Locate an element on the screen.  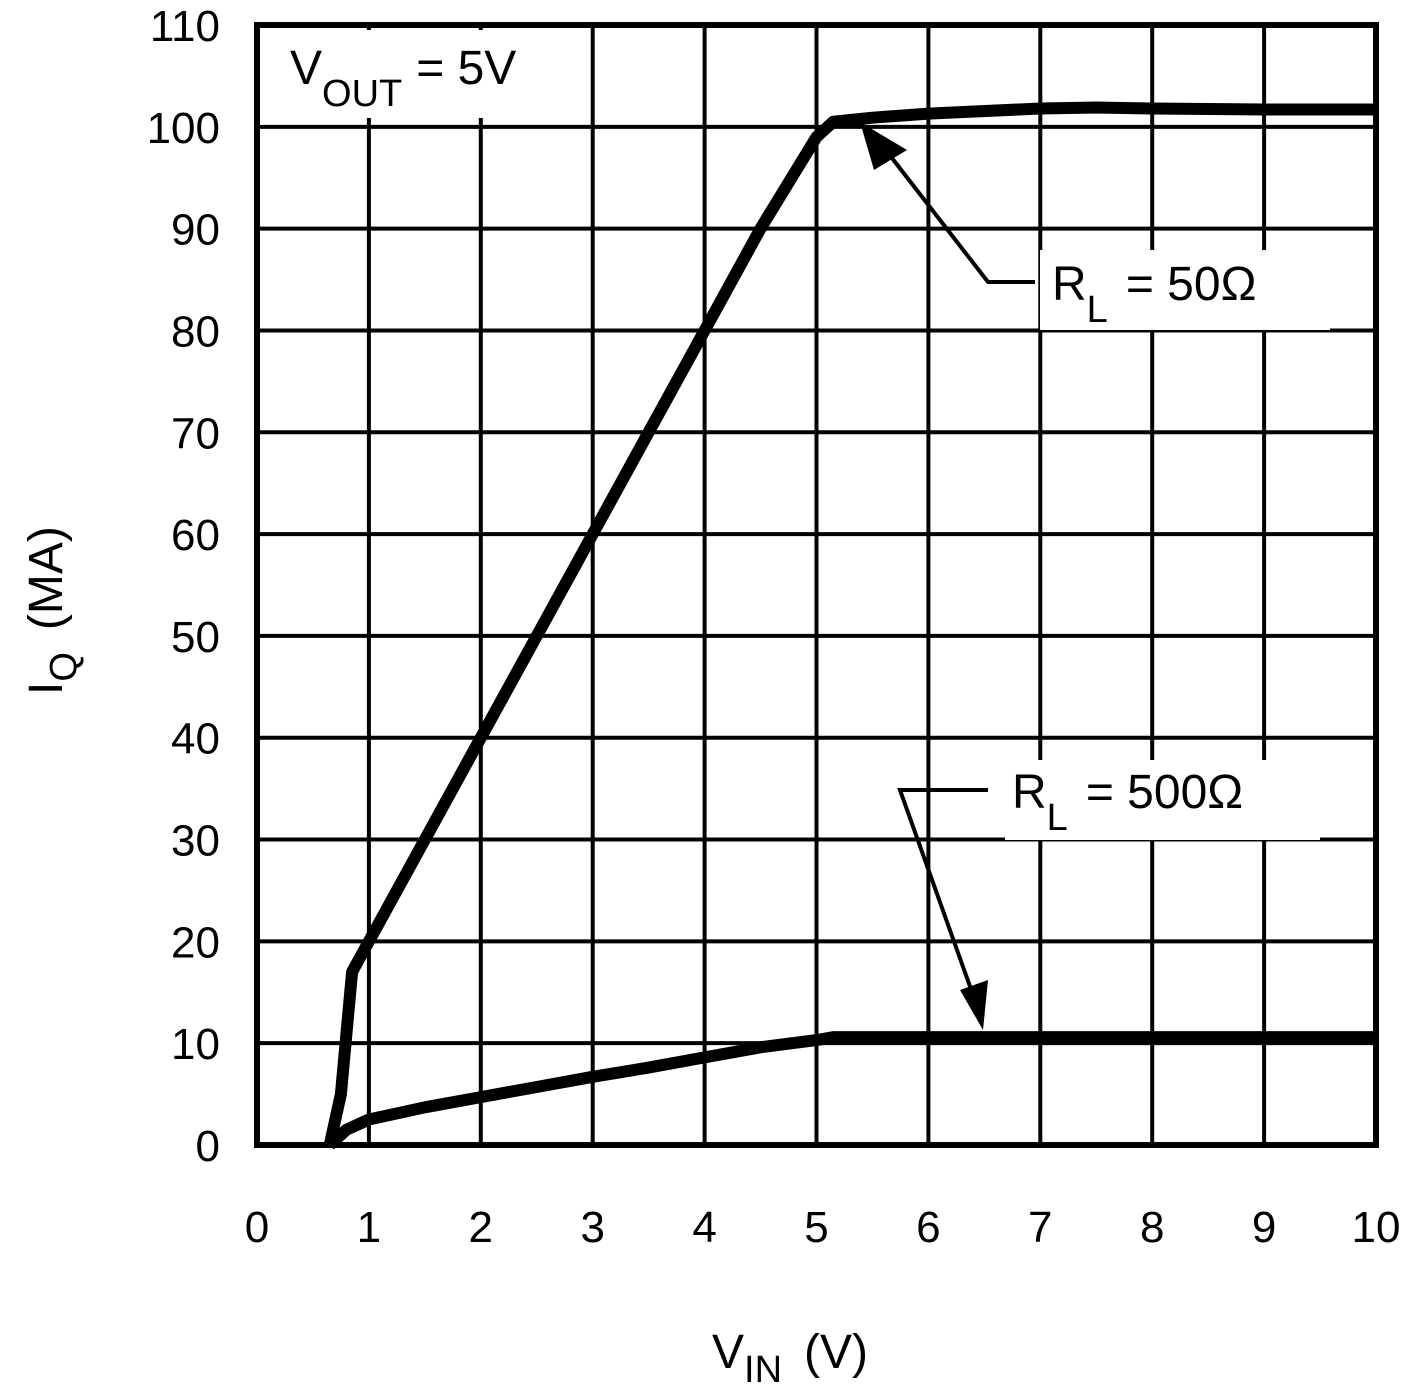
x-tick-label: 7 is located at coordinates (1040, 1227).